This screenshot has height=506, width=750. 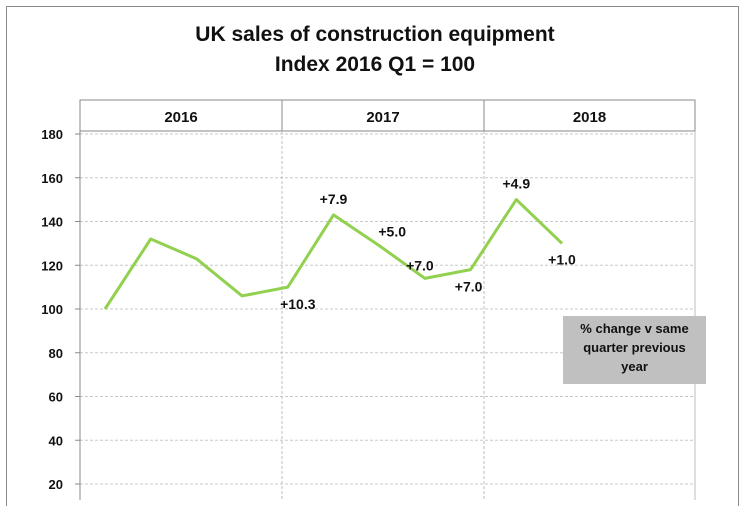 What do you see at coordinates (56, 440) in the screenshot?
I see `y-tick-label: 40` at bounding box center [56, 440].